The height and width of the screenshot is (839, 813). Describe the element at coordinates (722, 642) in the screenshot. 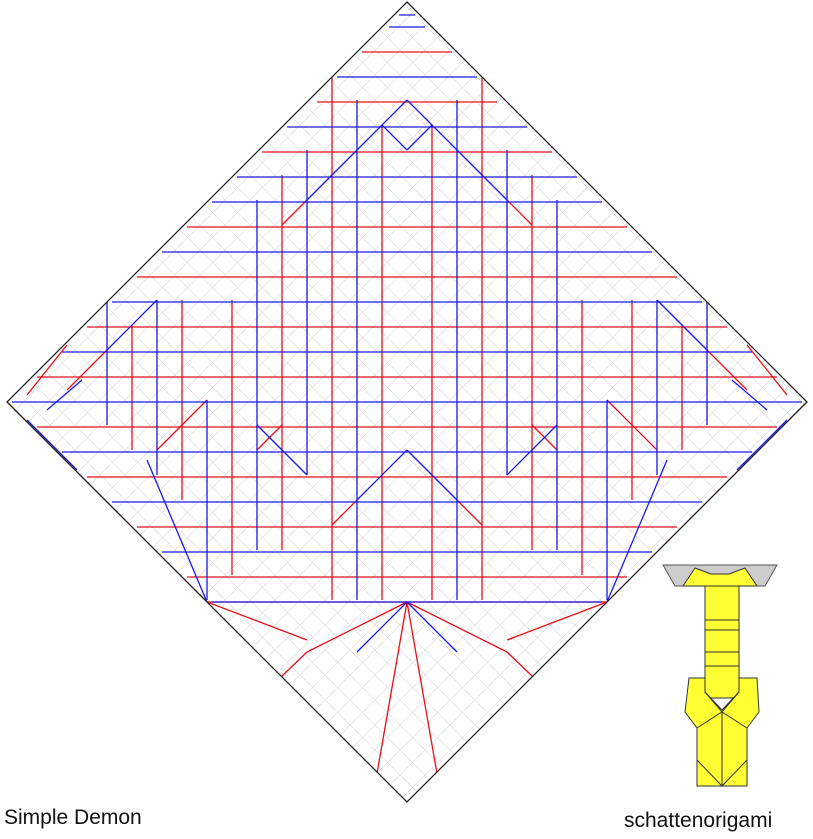

I see `base-body` at that location.